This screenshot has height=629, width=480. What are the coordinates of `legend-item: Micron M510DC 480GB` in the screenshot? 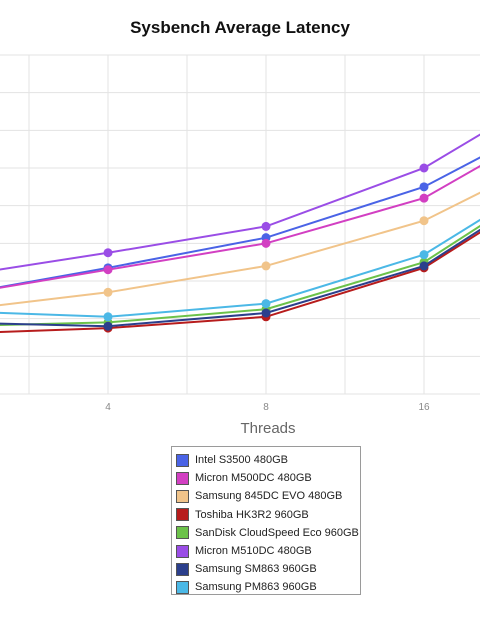 It's located at (268, 551).